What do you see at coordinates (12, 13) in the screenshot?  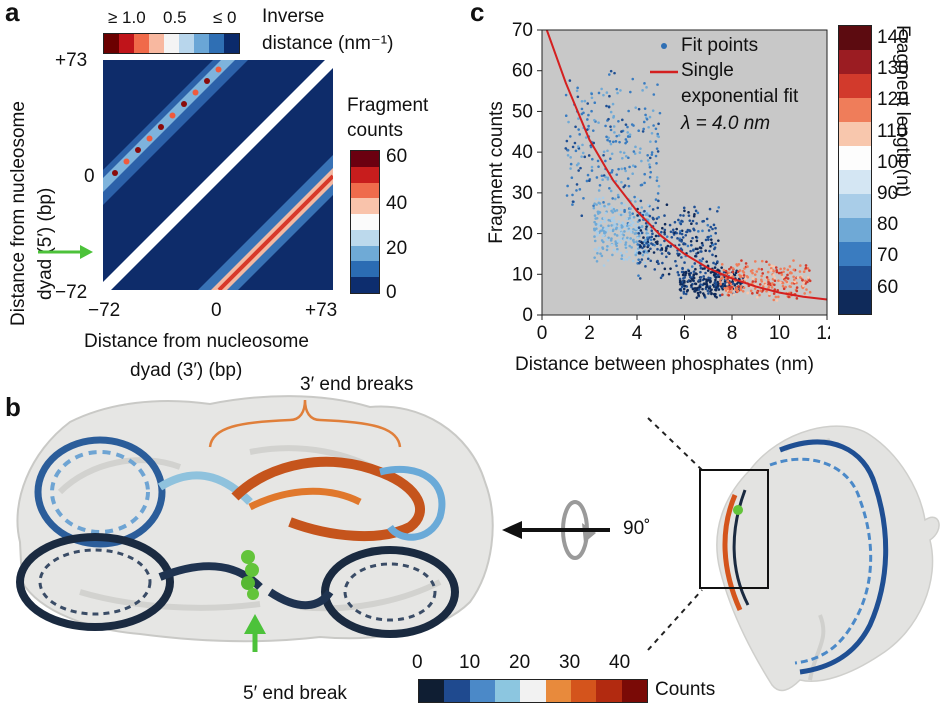 I see `panel-a-letter: a` at bounding box center [12, 13].